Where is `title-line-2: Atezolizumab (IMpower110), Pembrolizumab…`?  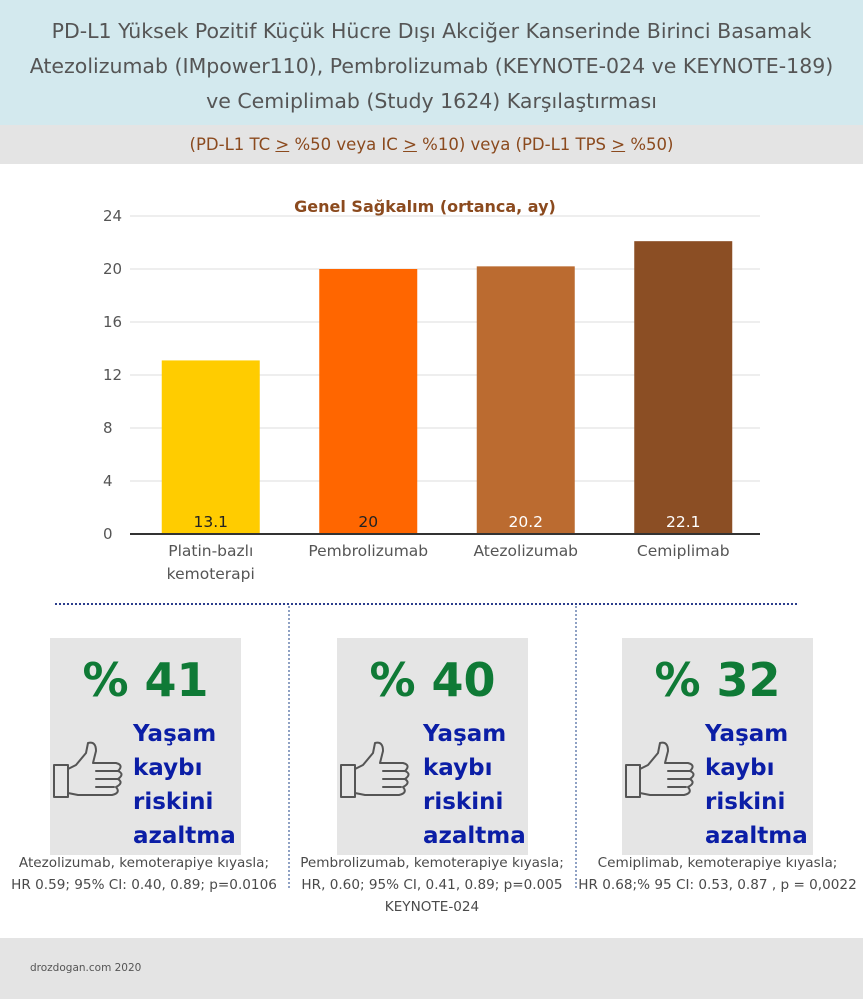
title-line-2: Atezolizumab (IMpower110), Pembrolizumab… is located at coordinates (431, 66).